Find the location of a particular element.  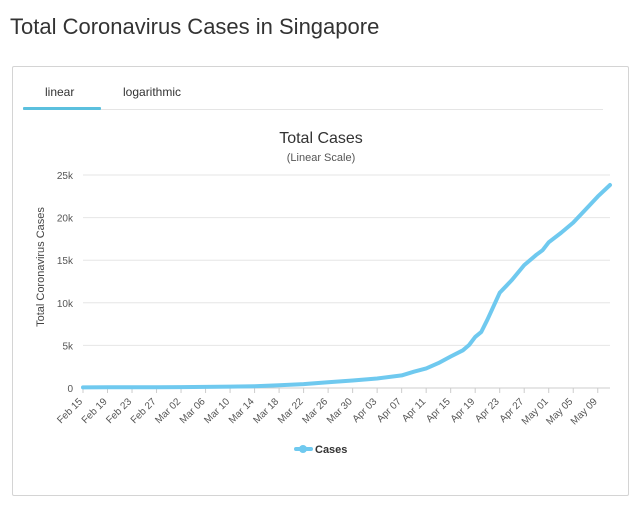

legend: Cases is located at coordinates (320, 450).